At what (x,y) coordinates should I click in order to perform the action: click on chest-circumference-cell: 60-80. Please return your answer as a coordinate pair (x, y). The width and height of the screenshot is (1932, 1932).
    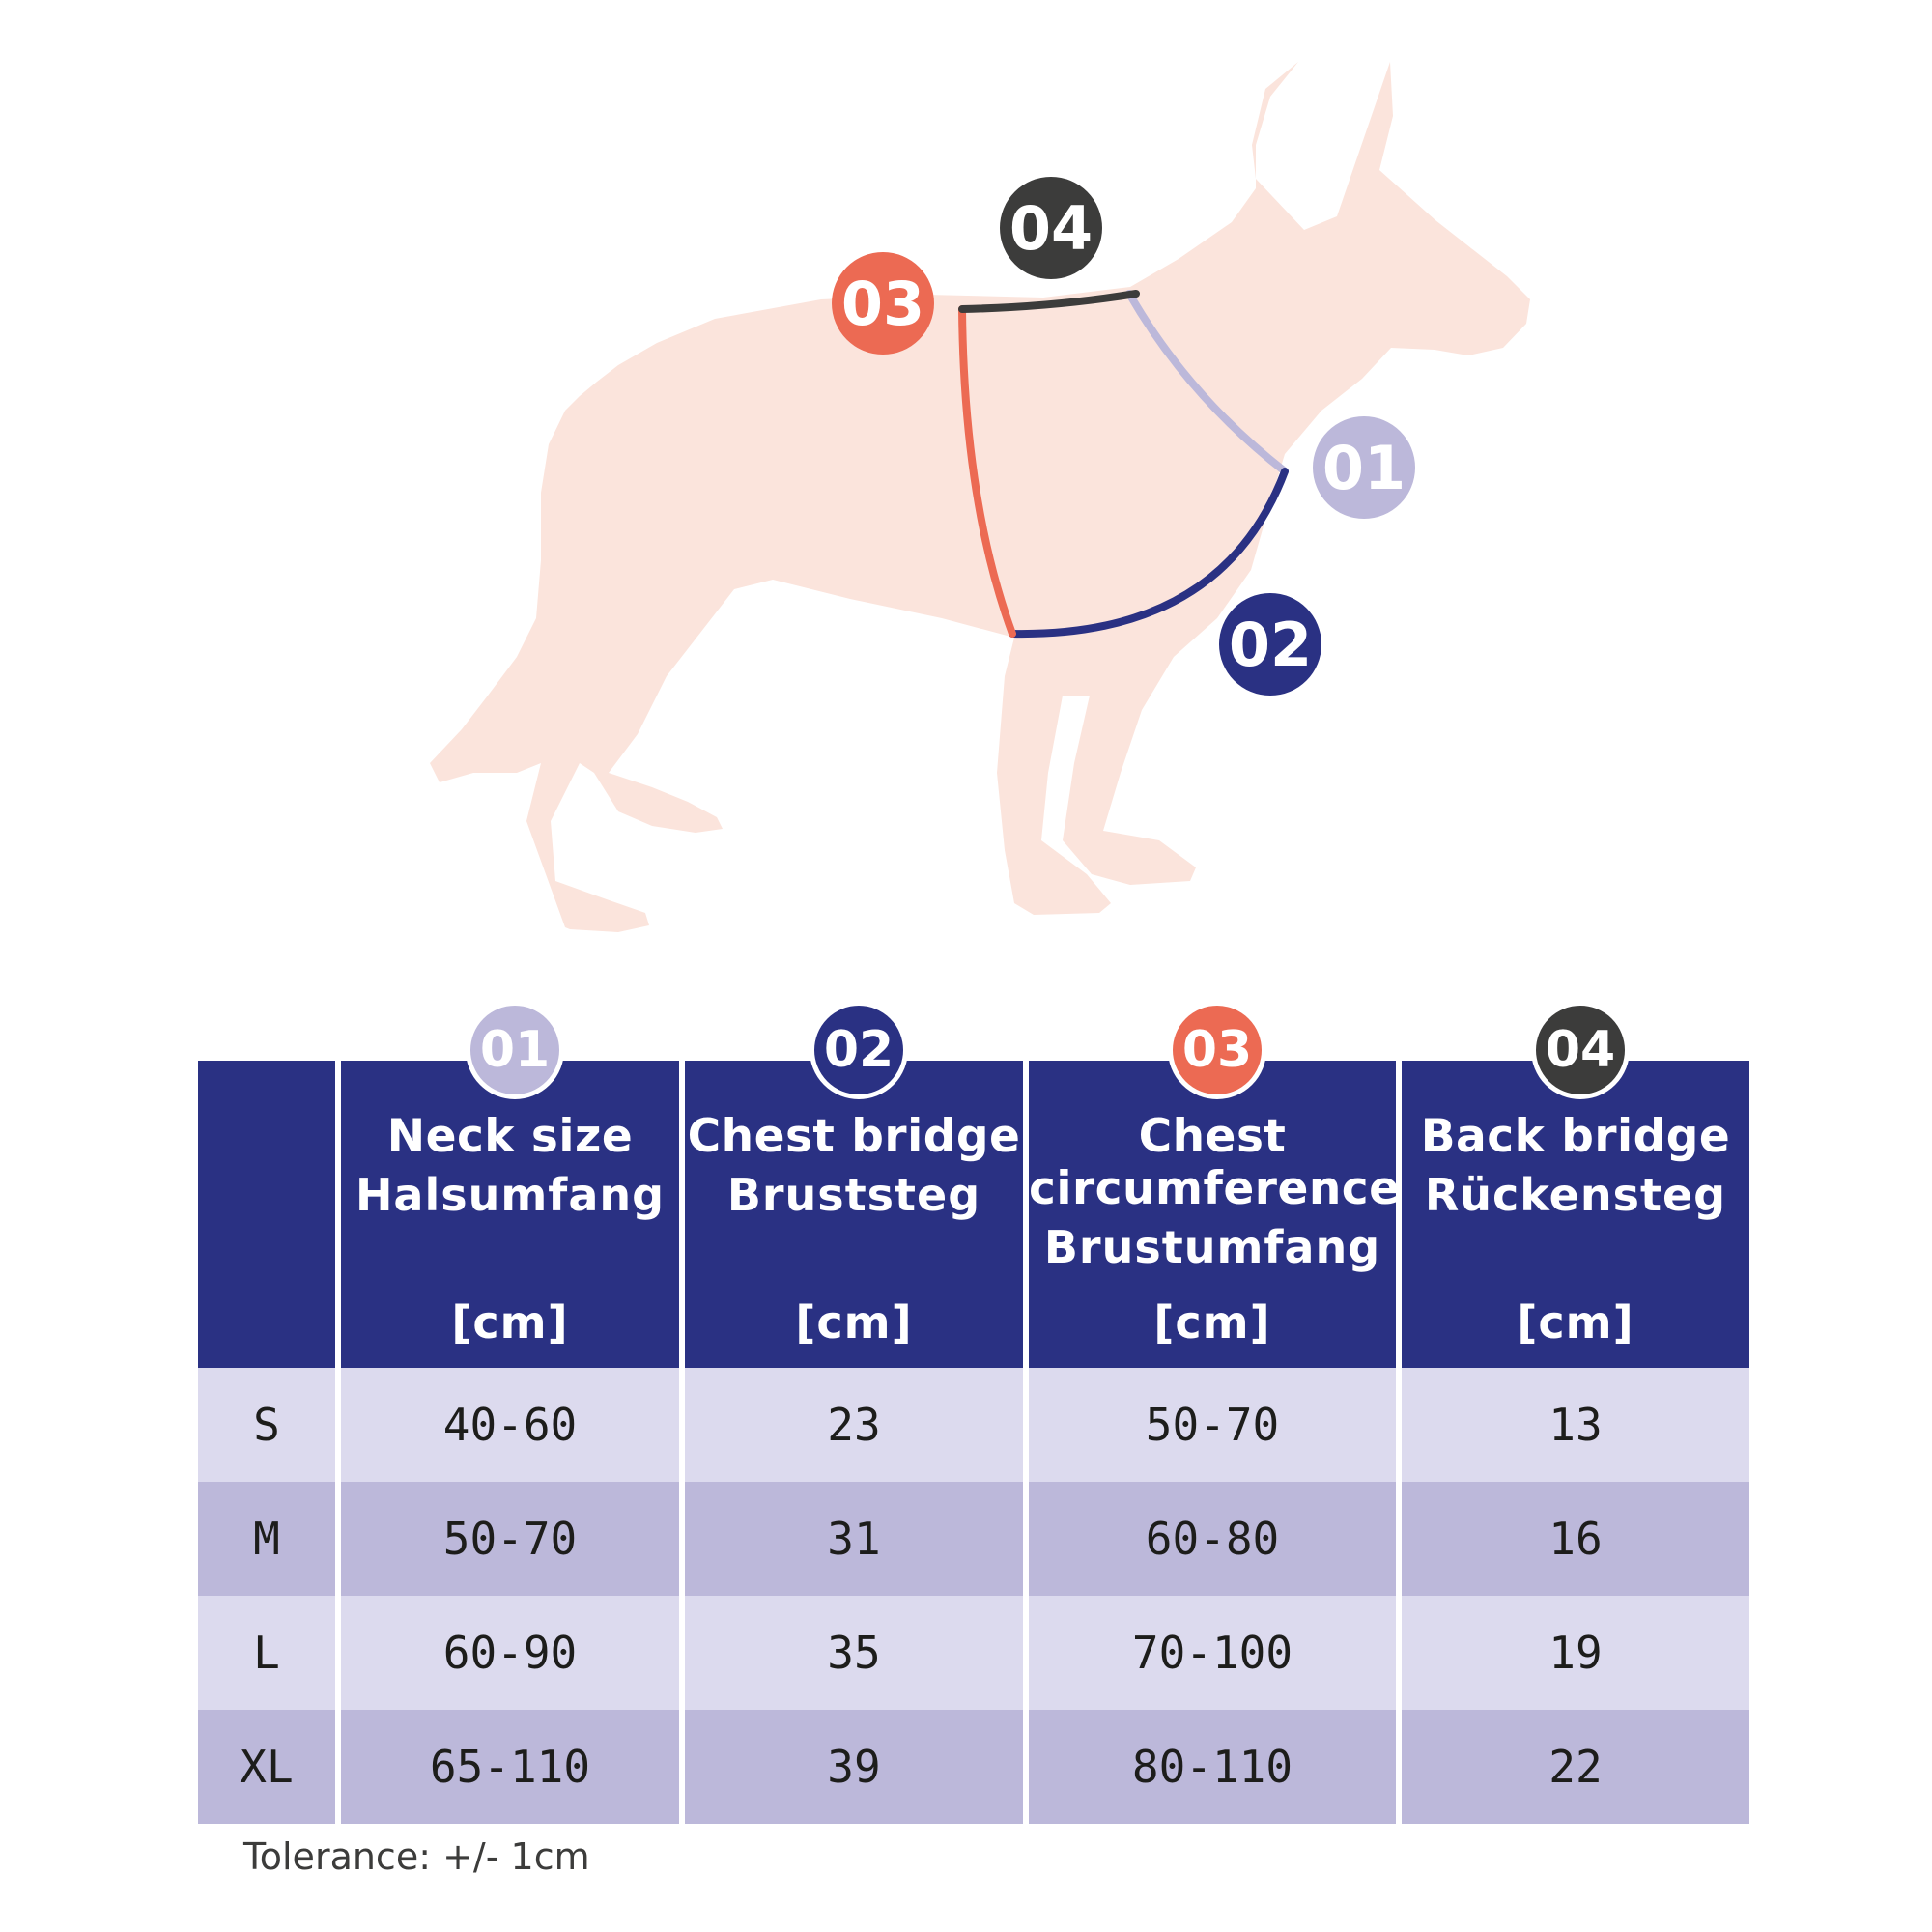
    Looking at the image, I should click on (1215, 1539).